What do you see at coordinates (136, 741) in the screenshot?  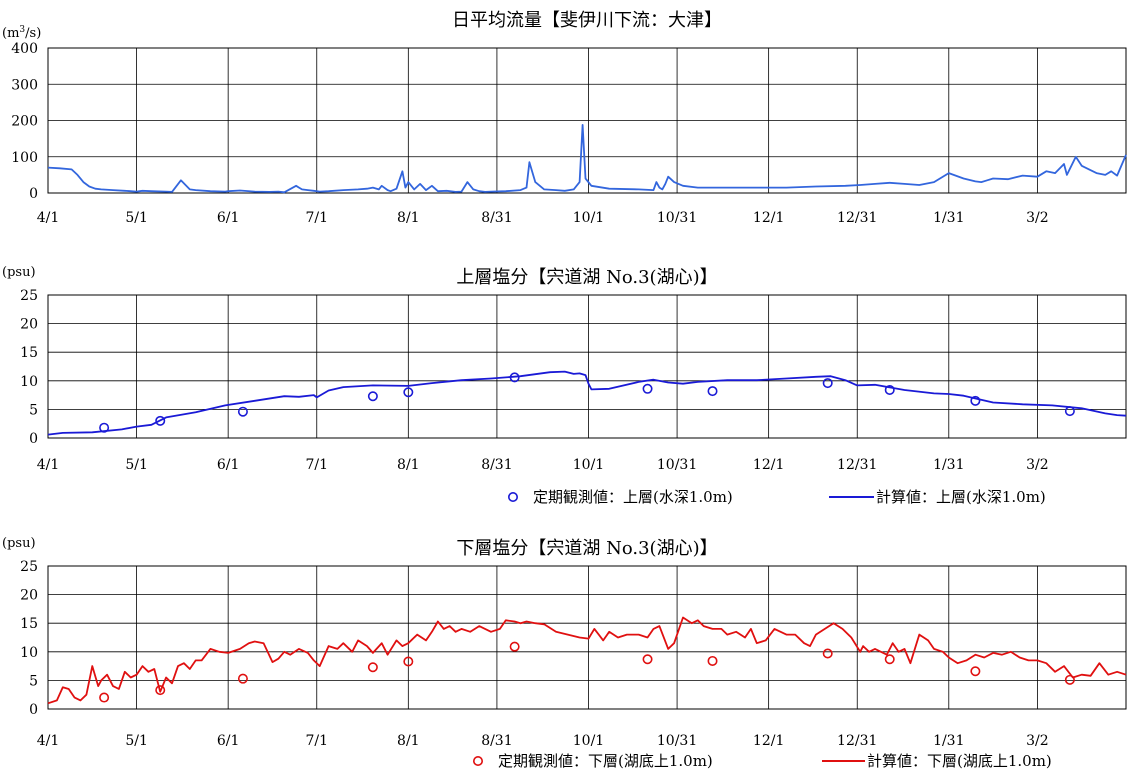 I see `chart2-x-tick-label: 5/1` at bounding box center [136, 741].